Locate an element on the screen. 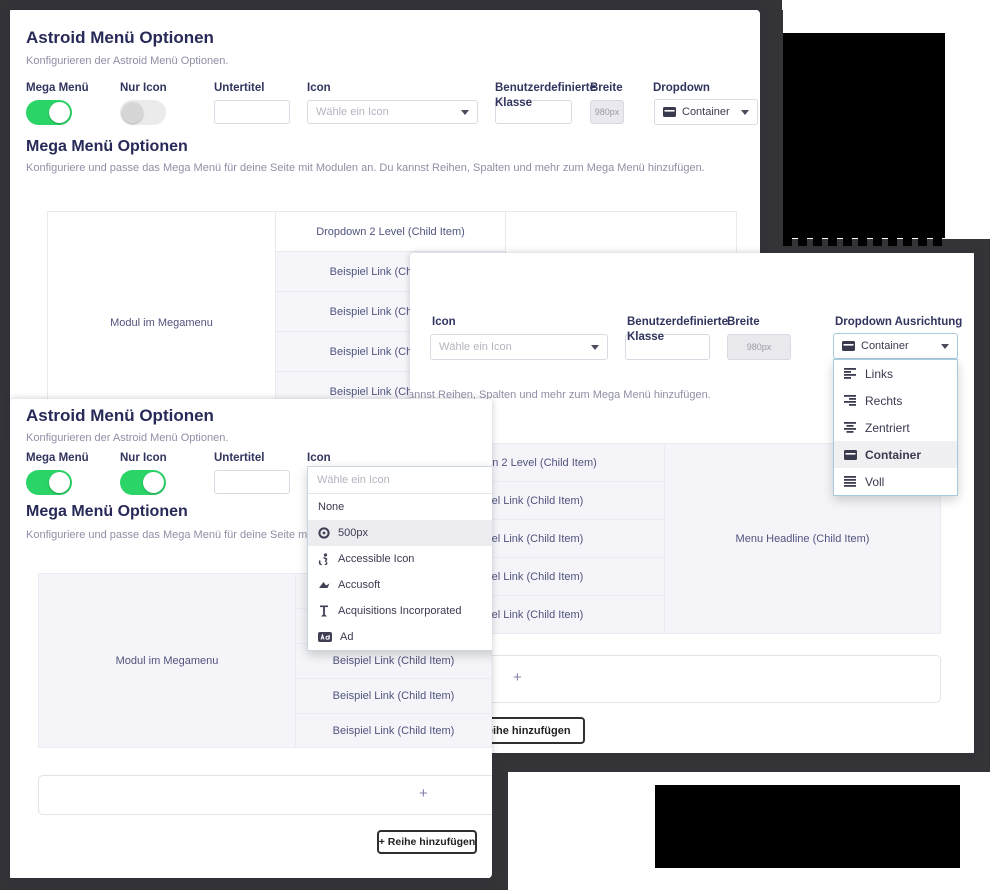  icon-option-500px: 500px is located at coordinates (400, 533).